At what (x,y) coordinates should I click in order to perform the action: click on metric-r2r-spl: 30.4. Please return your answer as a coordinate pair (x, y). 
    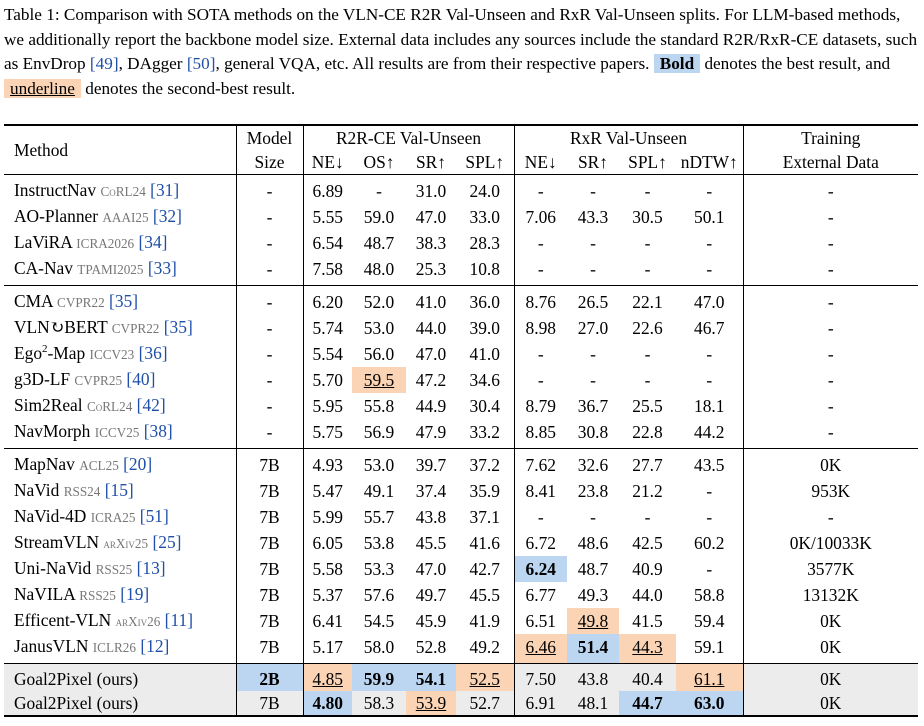
    Looking at the image, I should click on (485, 406).